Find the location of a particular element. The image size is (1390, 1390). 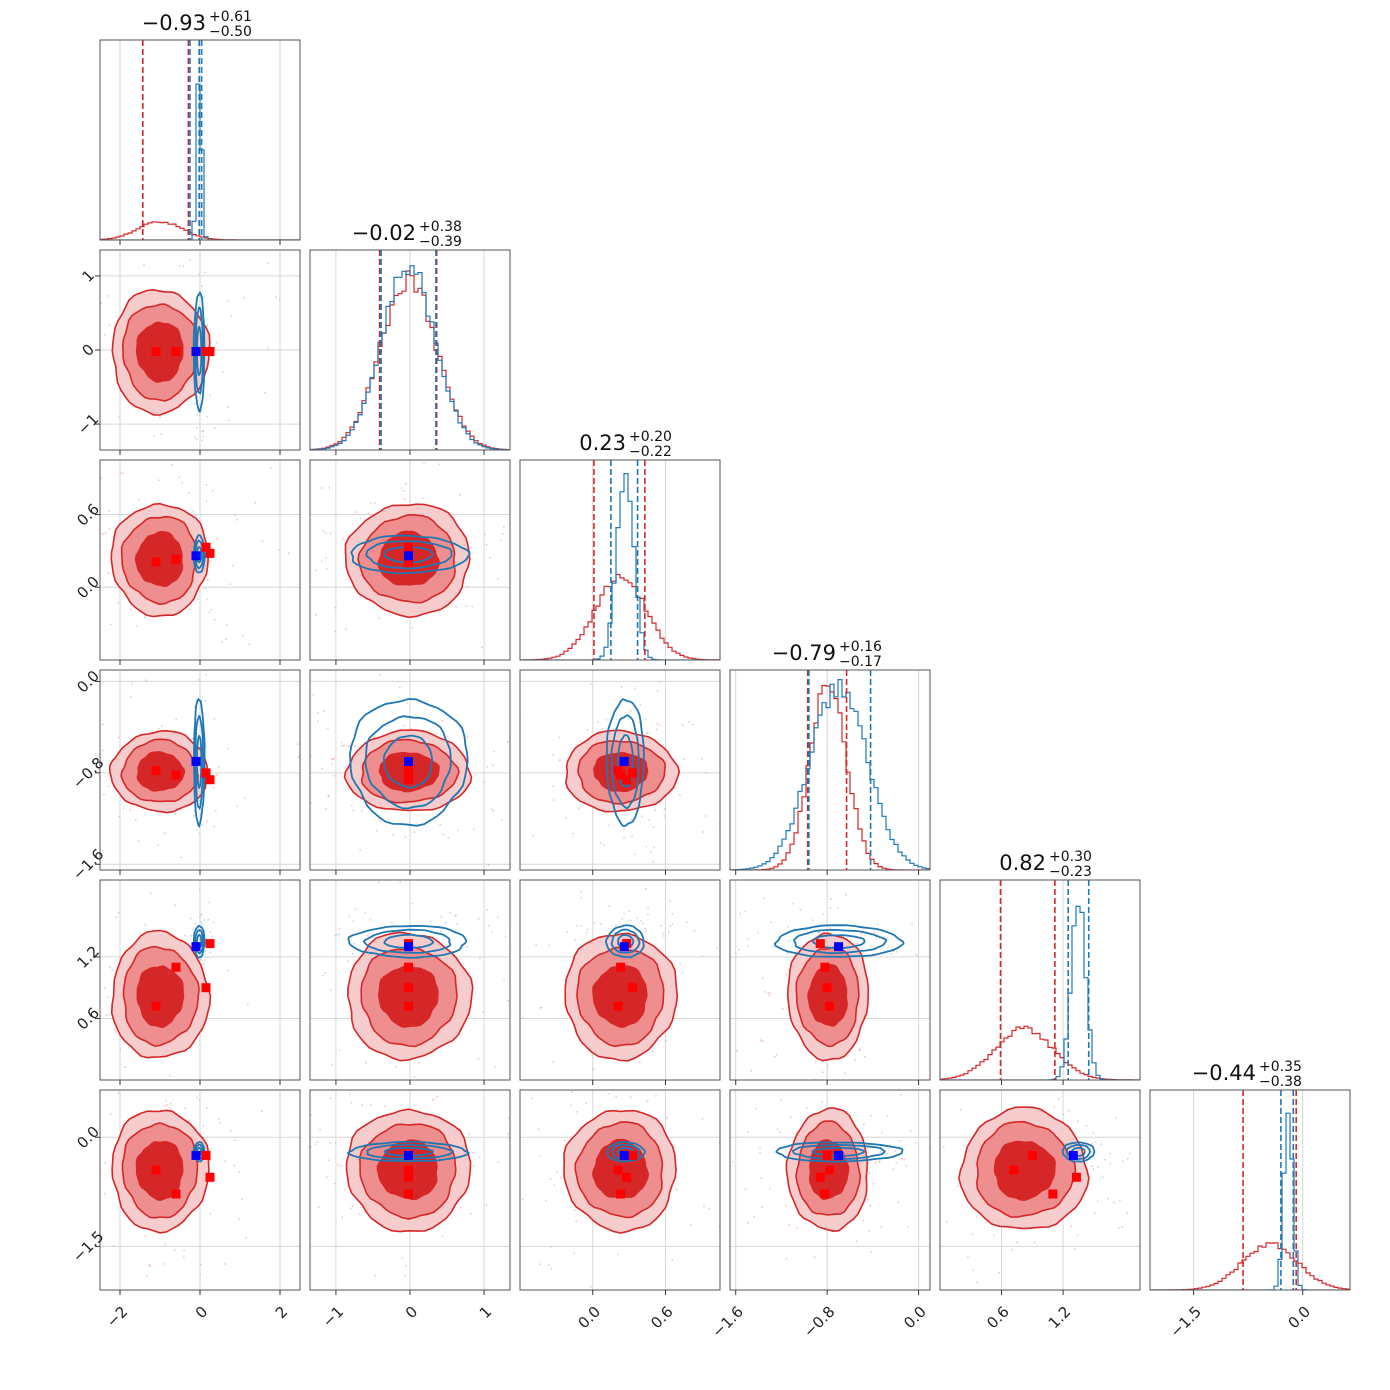

param-title-plus: +0.35 is located at coordinates (1280, 1067).